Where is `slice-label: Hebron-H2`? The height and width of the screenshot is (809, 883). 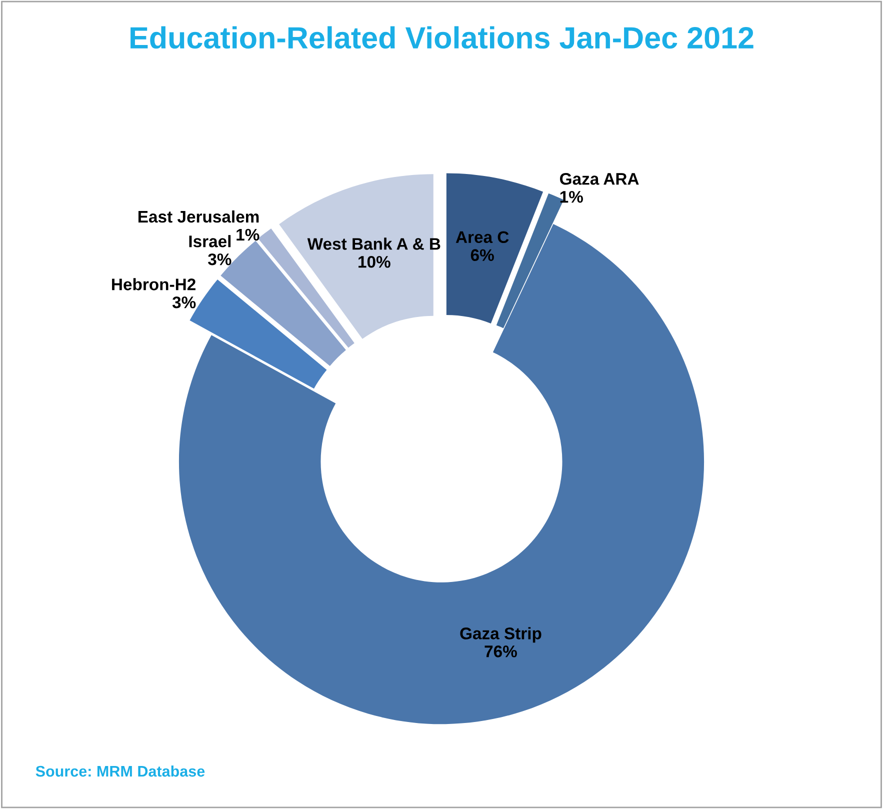 slice-label: Hebron-H2 is located at coordinates (154, 284).